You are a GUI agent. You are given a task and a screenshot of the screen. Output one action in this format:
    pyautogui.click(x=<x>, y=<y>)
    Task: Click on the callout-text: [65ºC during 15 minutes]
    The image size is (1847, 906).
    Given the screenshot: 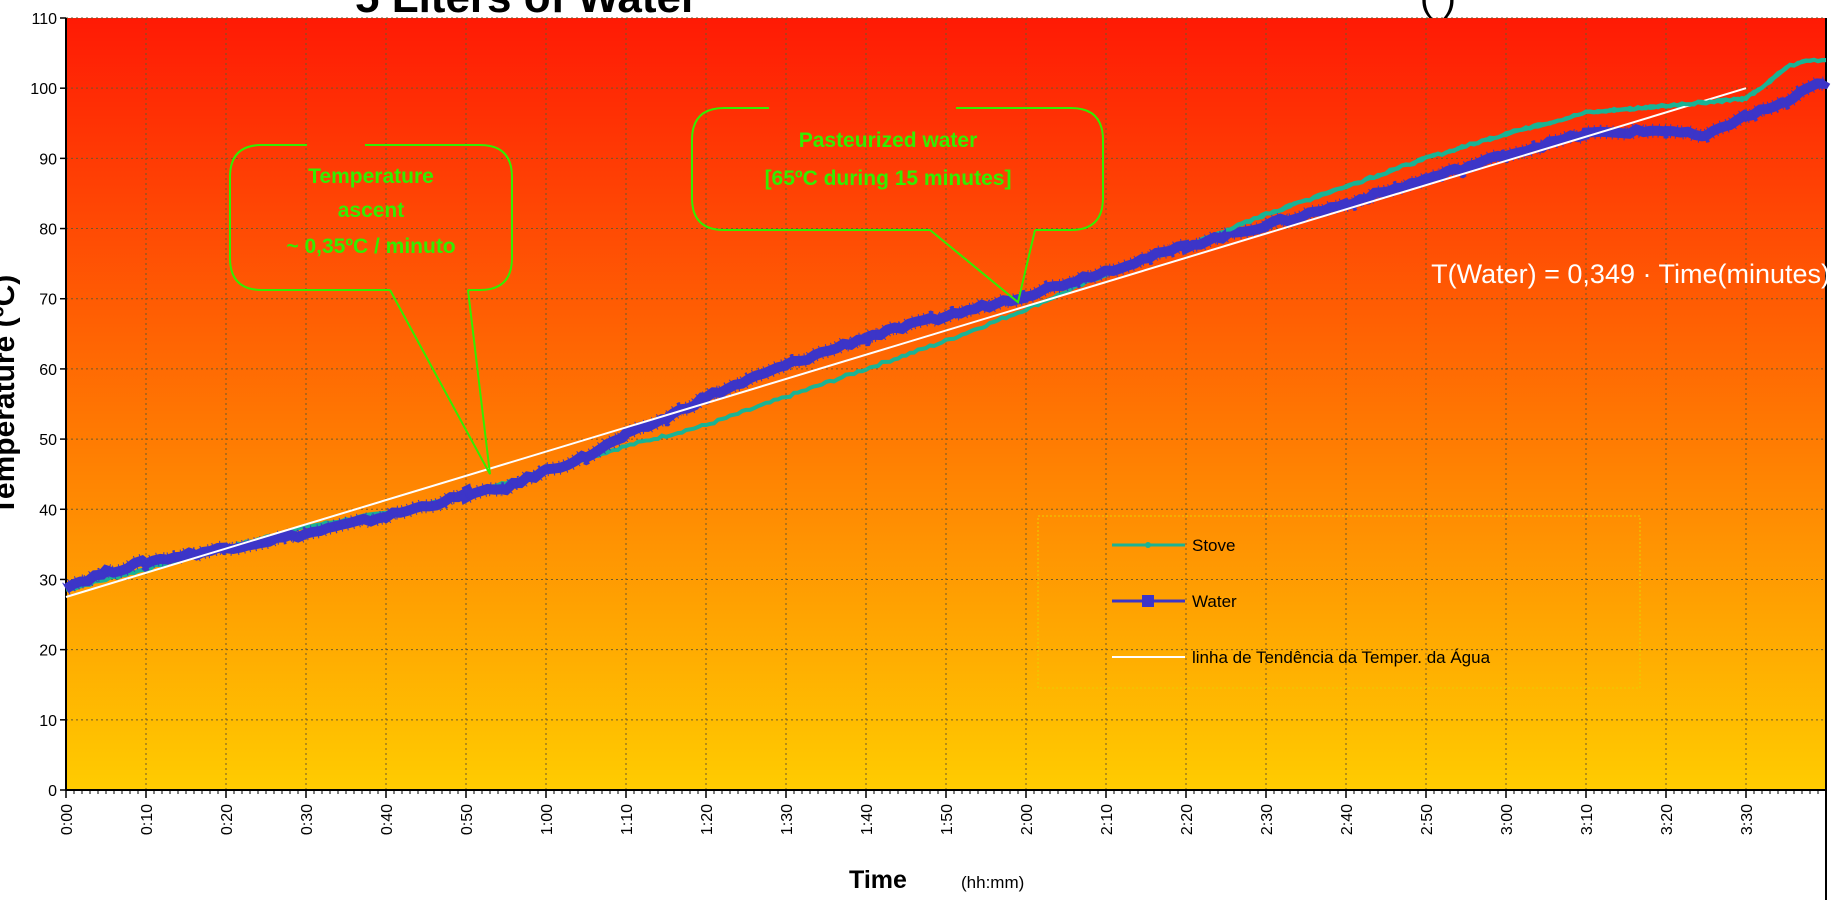 What is the action you would take?
    pyautogui.click(x=888, y=178)
    